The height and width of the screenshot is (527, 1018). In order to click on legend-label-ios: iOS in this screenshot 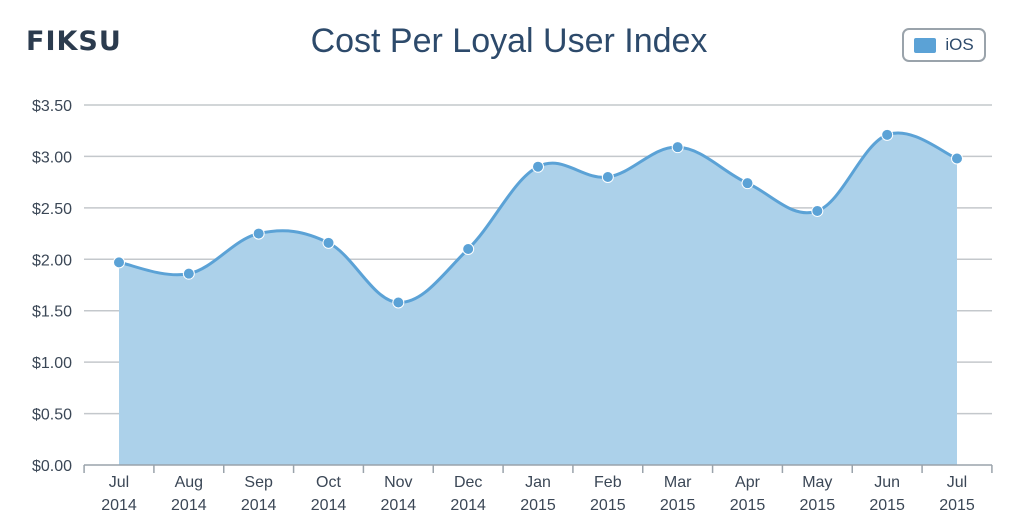, I will do `click(959, 44)`.